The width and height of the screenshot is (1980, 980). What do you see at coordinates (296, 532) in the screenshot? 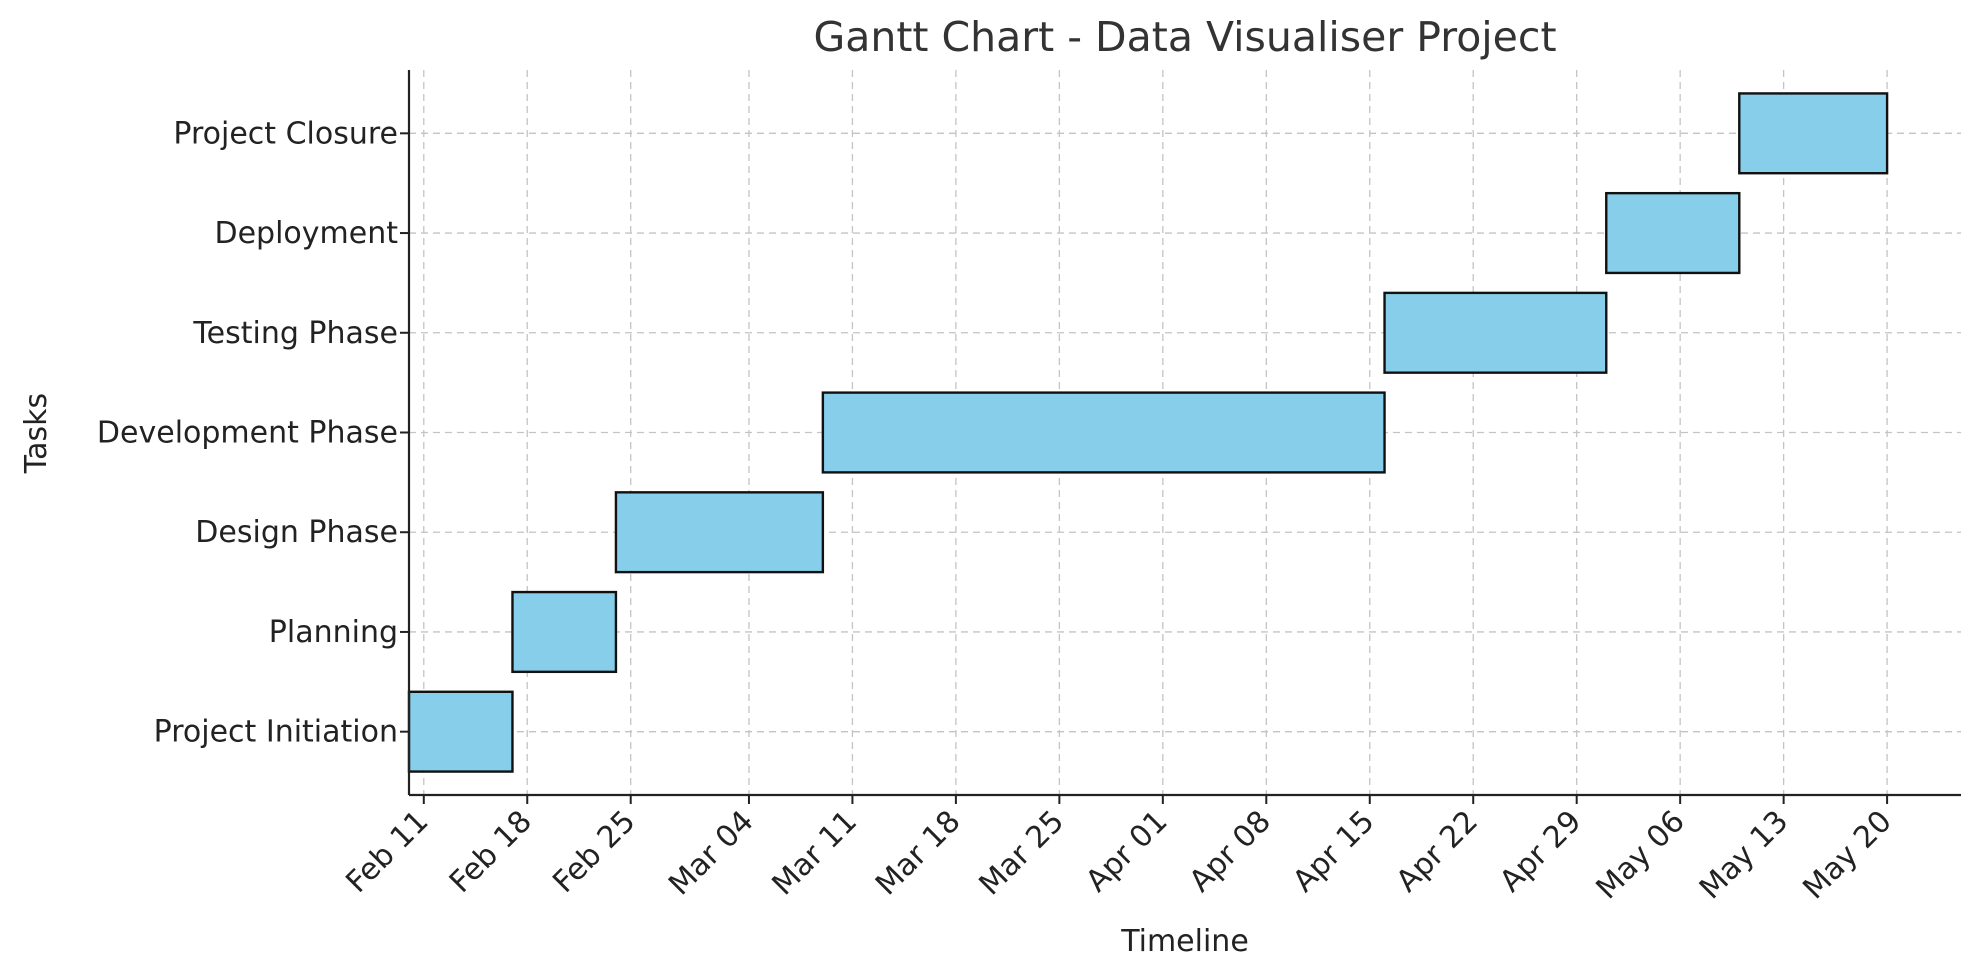
I see `y-tick-label: Design Phase` at bounding box center [296, 532].